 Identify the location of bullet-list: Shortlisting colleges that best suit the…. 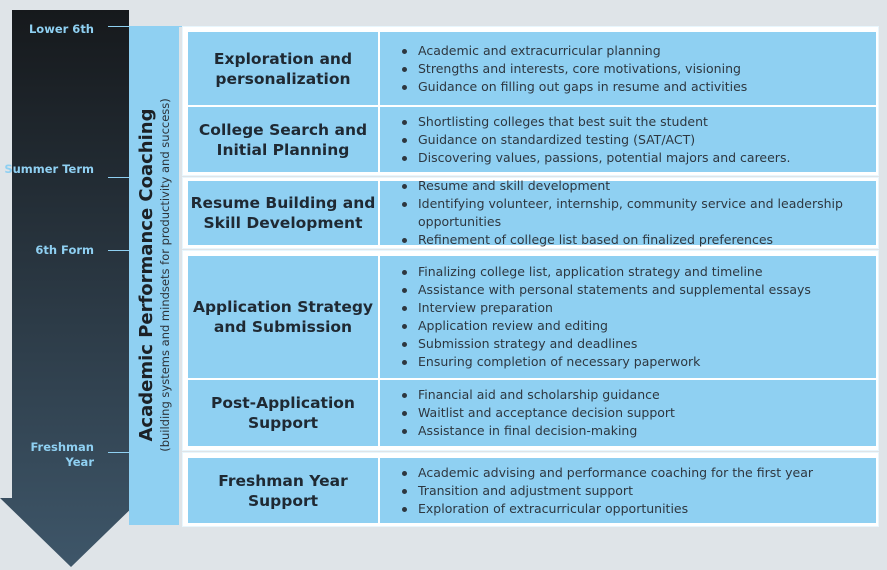
(628, 140).